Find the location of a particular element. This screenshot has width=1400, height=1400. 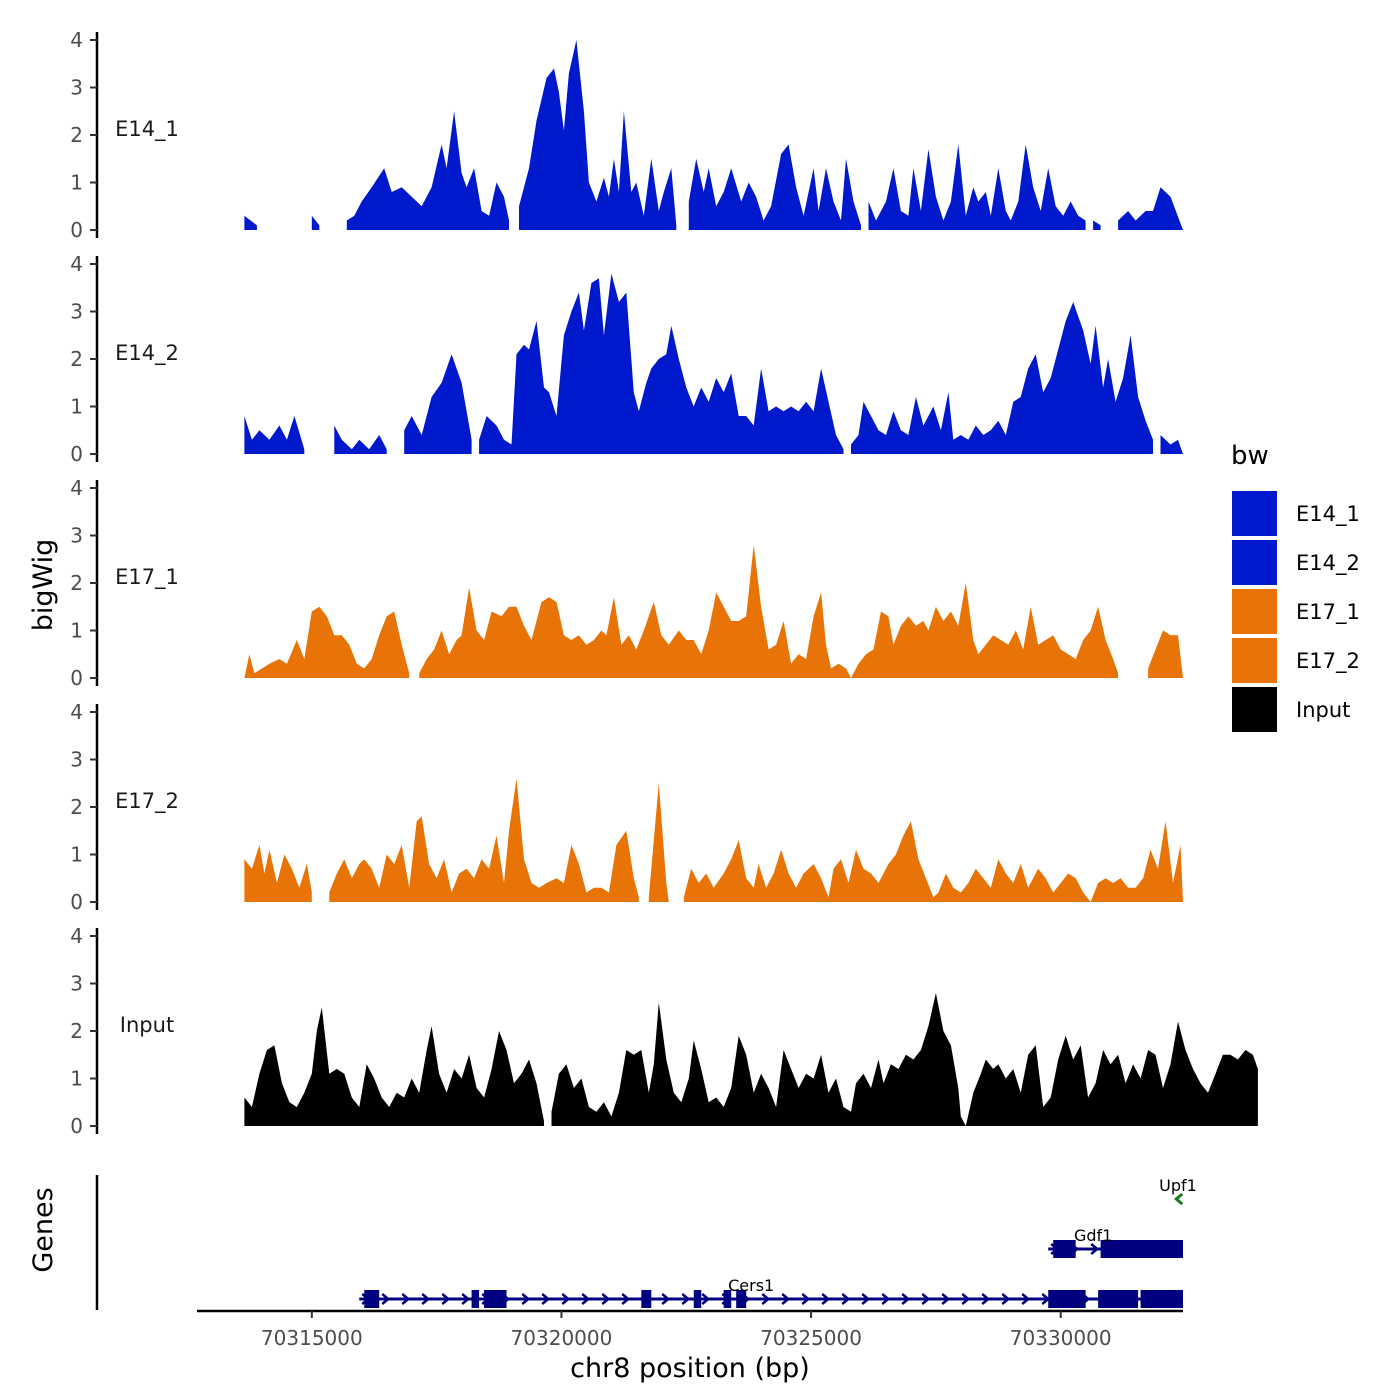

legend-item-e17_2: E17_2 is located at coordinates (1296, 660).